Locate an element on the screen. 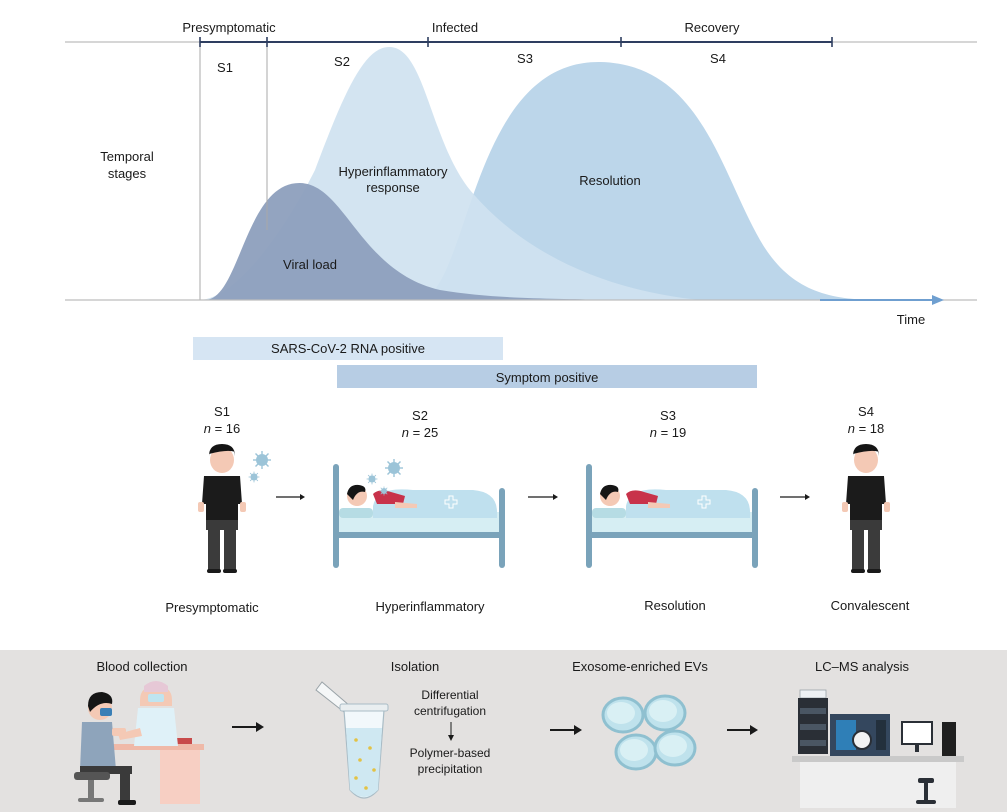  isolation-down-arrow is located at coordinates (451, 731).